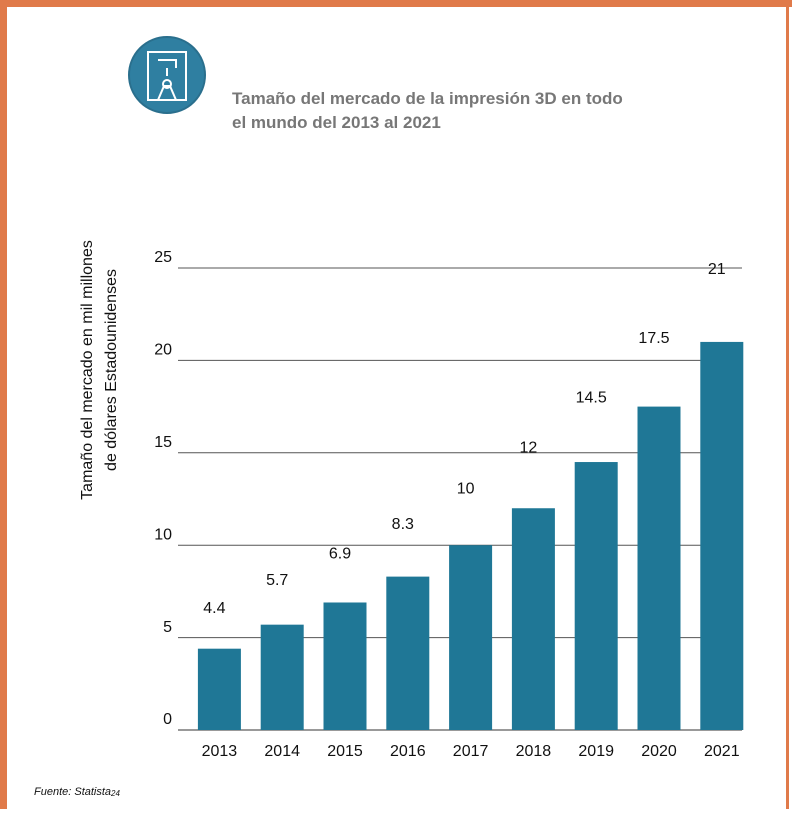  I want to click on value-label: 6.9, so click(340, 554).